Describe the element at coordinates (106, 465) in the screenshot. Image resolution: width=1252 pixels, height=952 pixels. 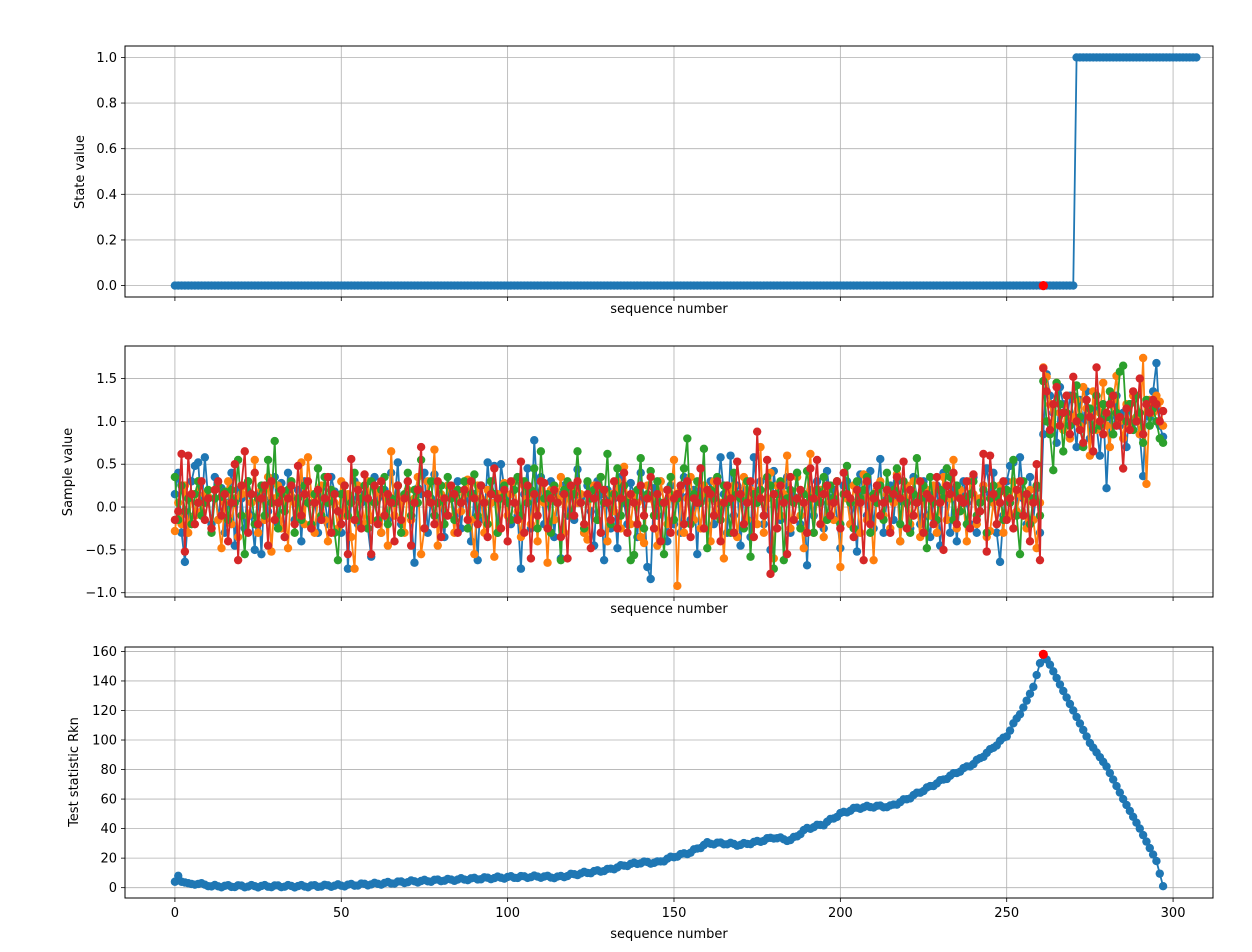
I see `y-tick-label: 0.5` at that location.